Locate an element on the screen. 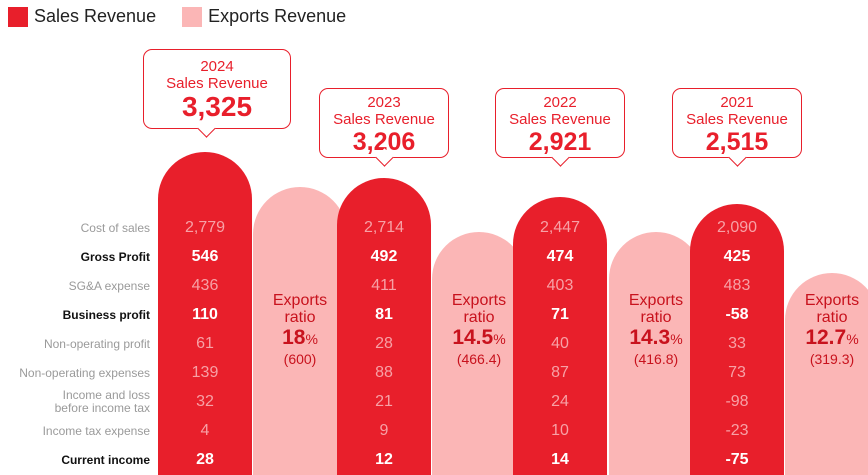 The height and width of the screenshot is (475, 868). legend-swatch-sales is located at coordinates (18, 16).